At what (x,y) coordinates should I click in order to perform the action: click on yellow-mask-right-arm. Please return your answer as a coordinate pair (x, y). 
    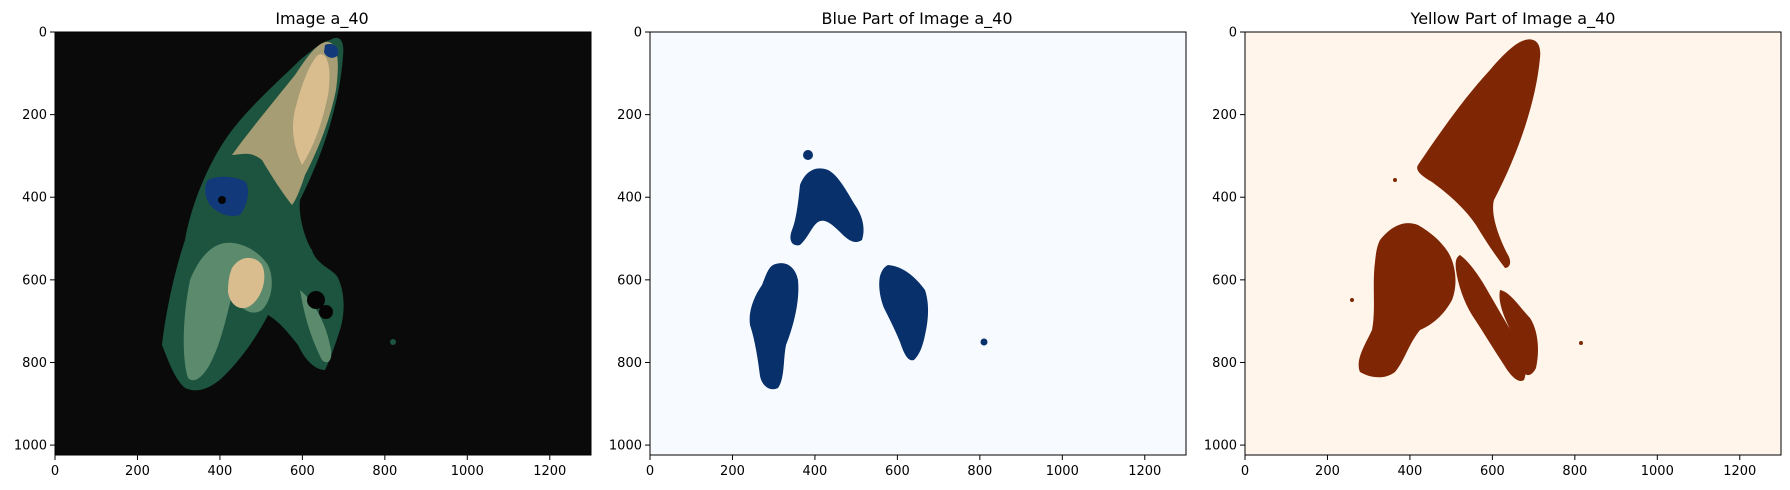
    Looking at the image, I should click on (1518, 333).